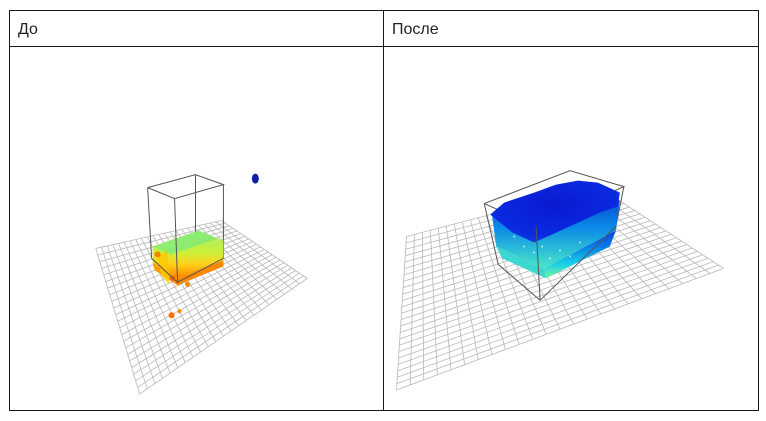 This screenshot has width=766, height=421. I want to click on column-header-after: После, so click(415, 29).